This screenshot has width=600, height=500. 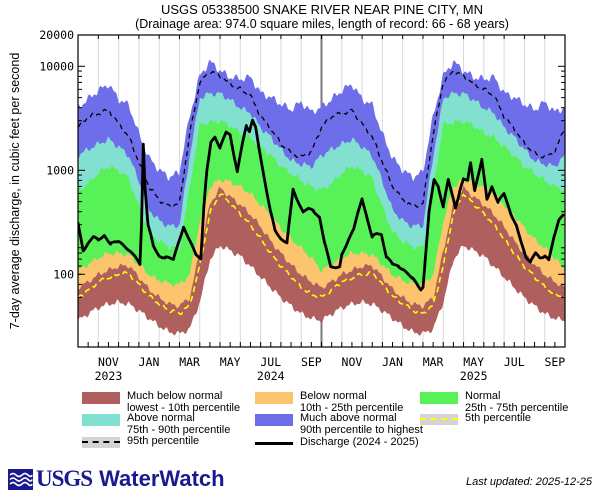 What do you see at coordinates (274, 398) in the screenshot?
I see `legend-swatch-below` at bounding box center [274, 398].